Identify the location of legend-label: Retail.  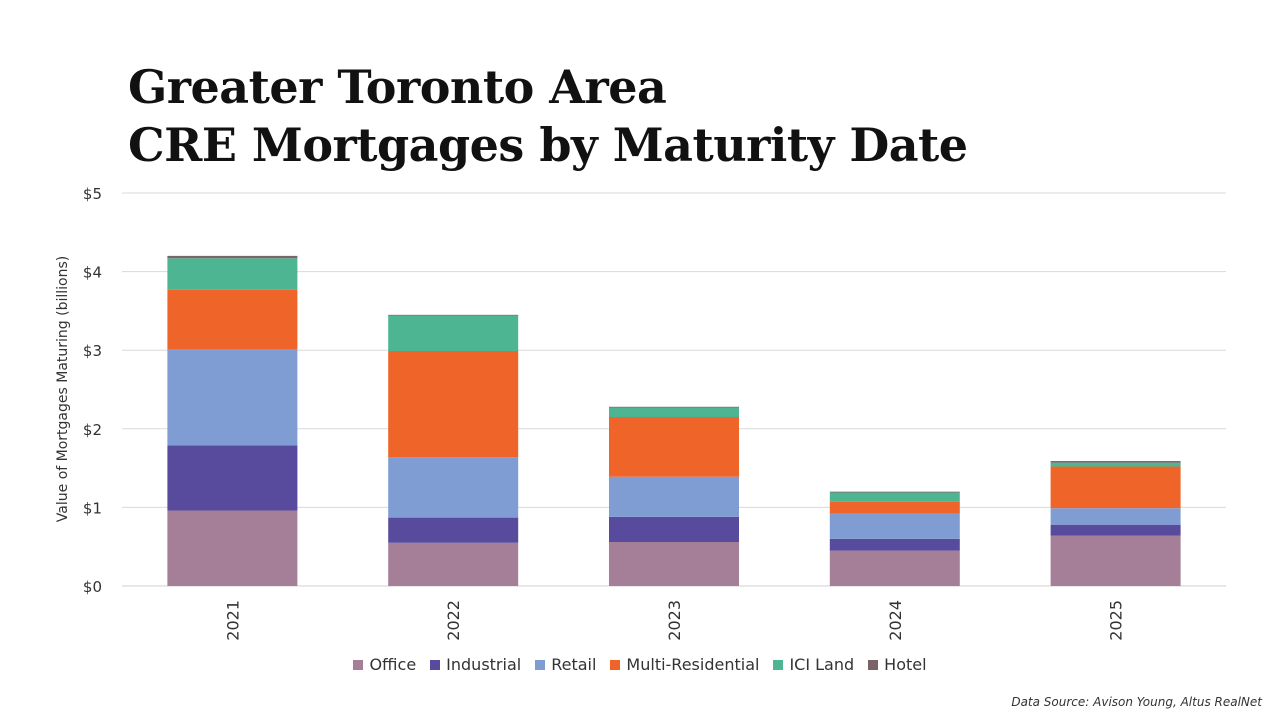
(574, 664).